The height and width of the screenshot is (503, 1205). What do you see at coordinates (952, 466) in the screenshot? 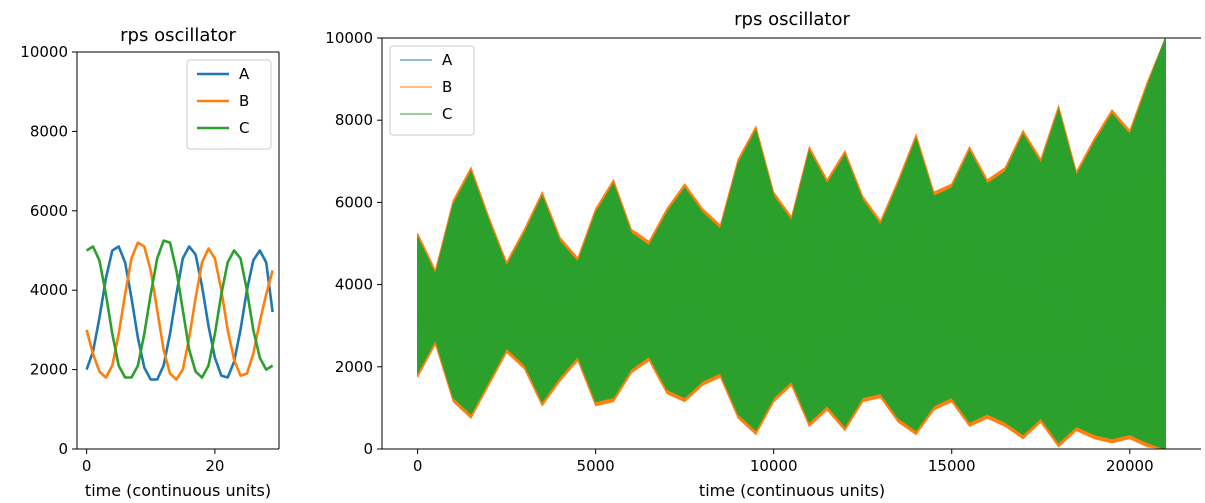
I see `x-tick-label: 15000` at bounding box center [952, 466].